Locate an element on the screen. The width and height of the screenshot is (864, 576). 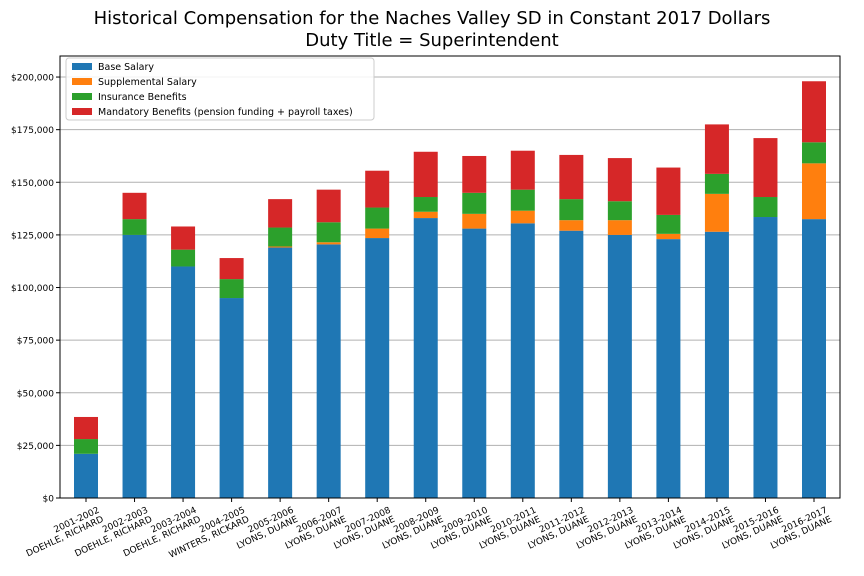
y-tick-label: $125,000 is located at coordinates (32, 236).